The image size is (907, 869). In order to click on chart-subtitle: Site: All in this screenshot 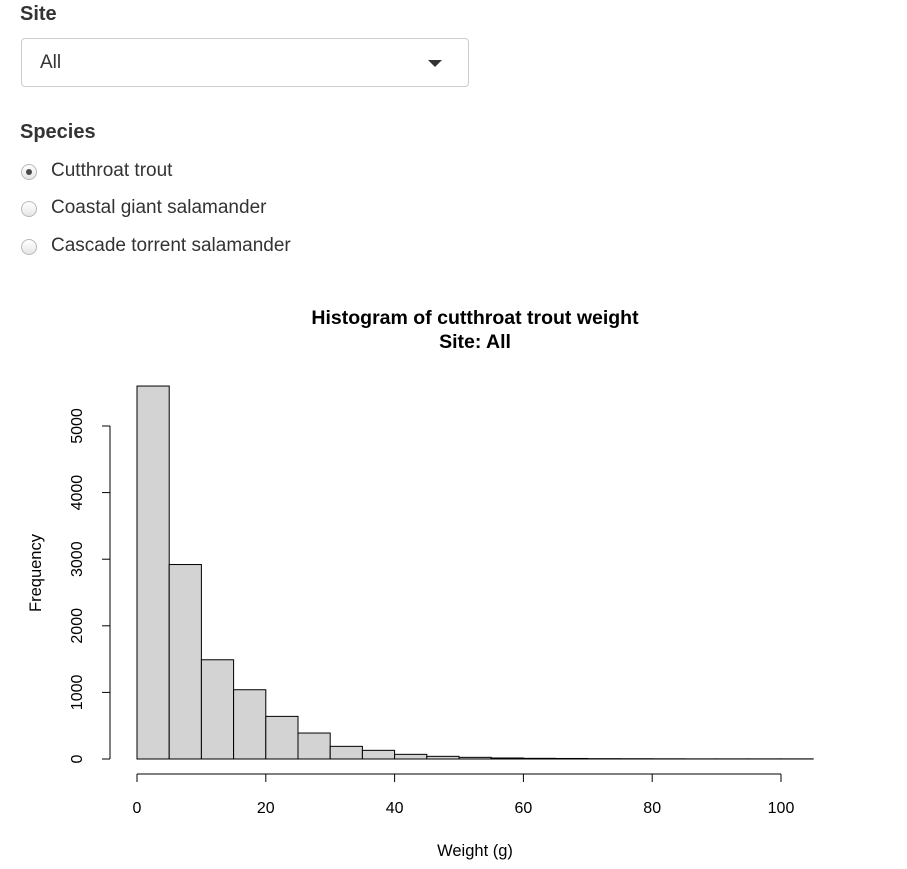, I will do `click(475, 342)`.